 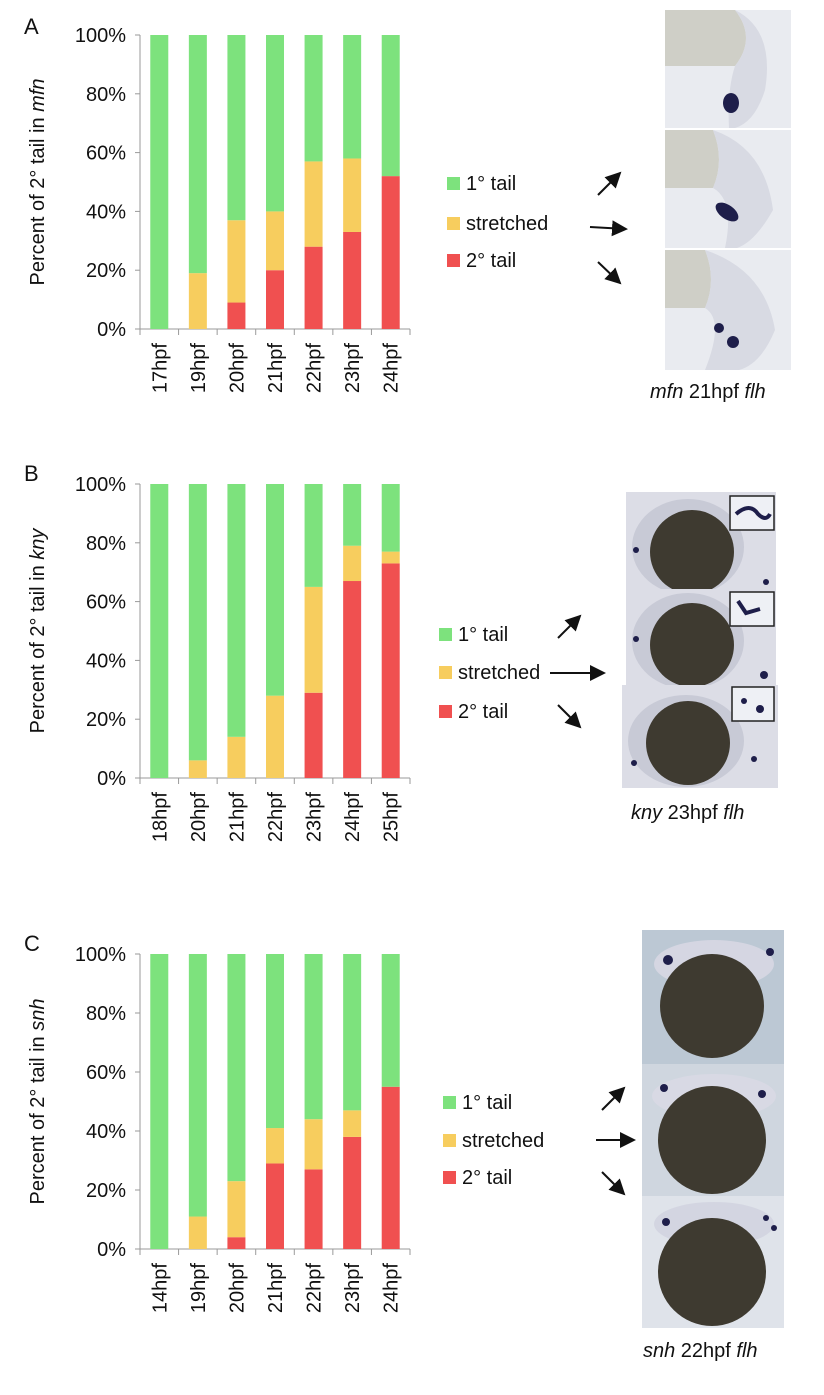 I want to click on x-tick-label: 25hpf, so click(x=392, y=817).